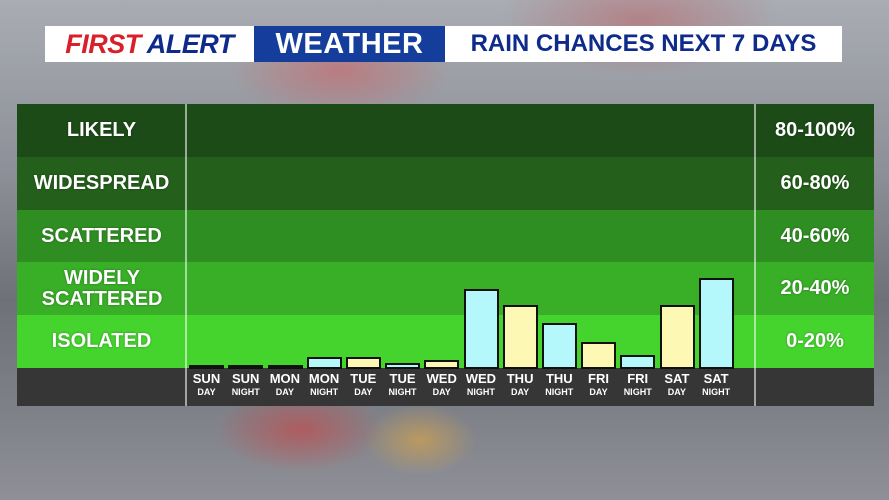 This screenshot has height=500, width=889. I want to click on x-label-tue-night: TUE NIGHT, so click(402, 385).